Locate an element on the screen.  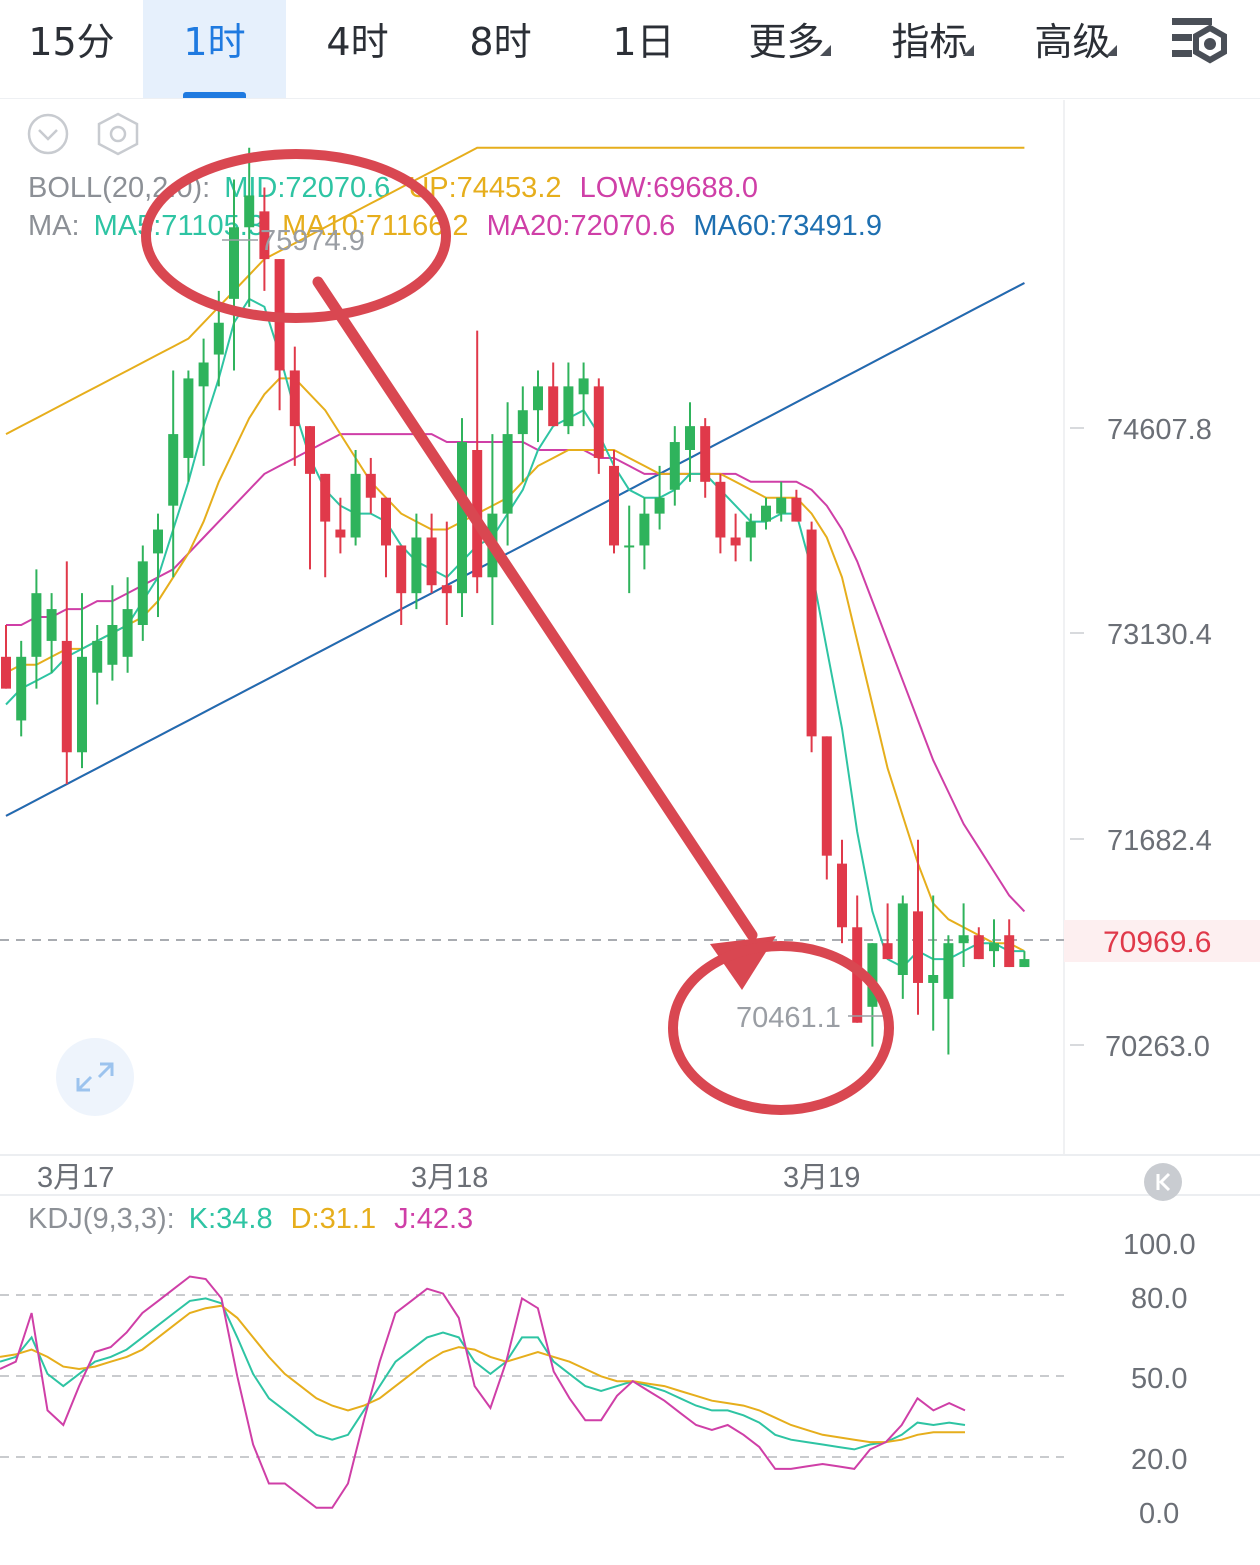
tab-advanced-label: 高级 is located at coordinates (1072, 42).